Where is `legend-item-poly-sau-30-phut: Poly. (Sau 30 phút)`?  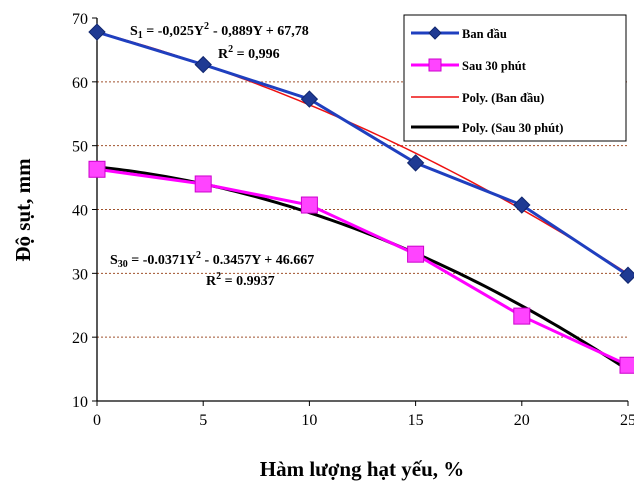
legend-item-poly-sau-30-phut: Poly. (Sau 30 phút) is located at coordinates (487, 128).